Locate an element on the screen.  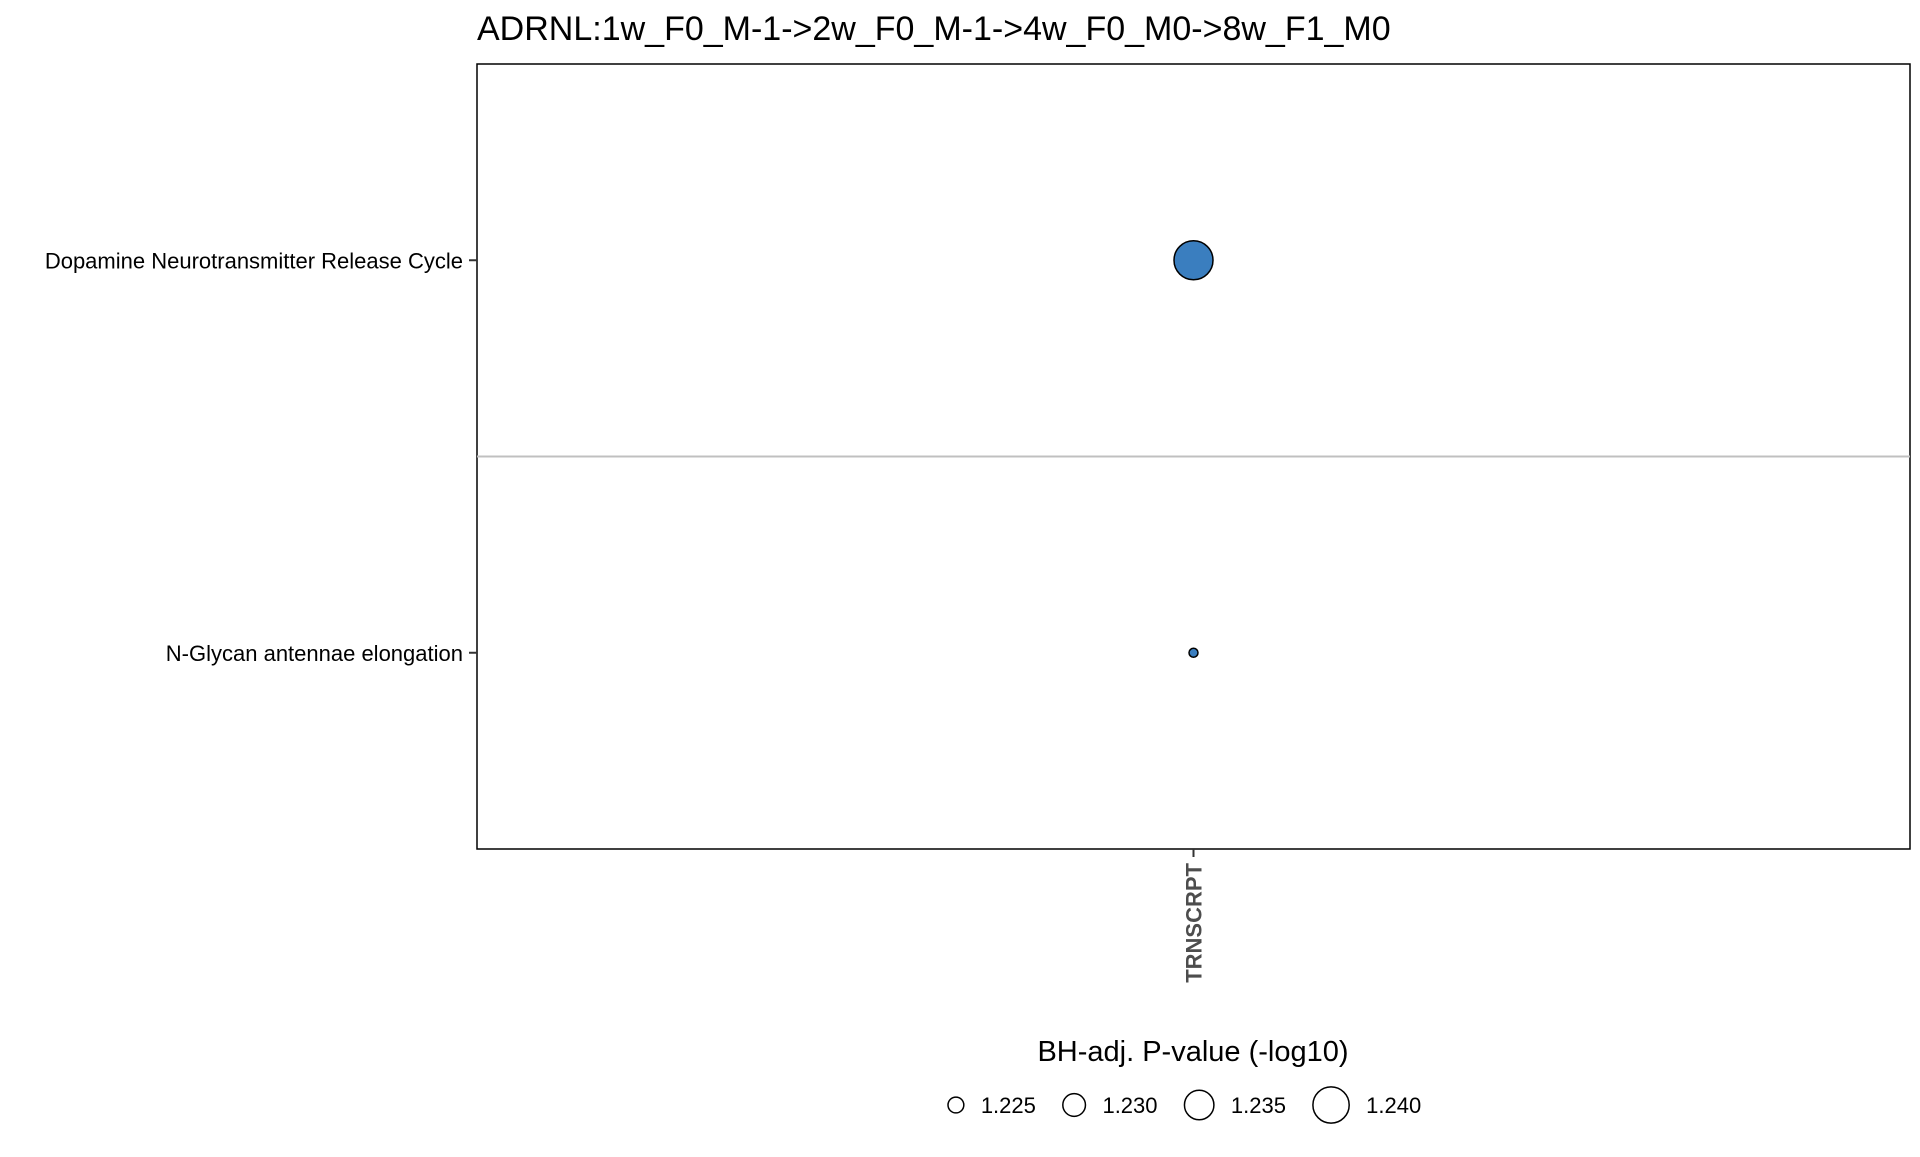
y-tick-label: Dopamine Neurotransmitter Release Cycle is located at coordinates (254, 260).